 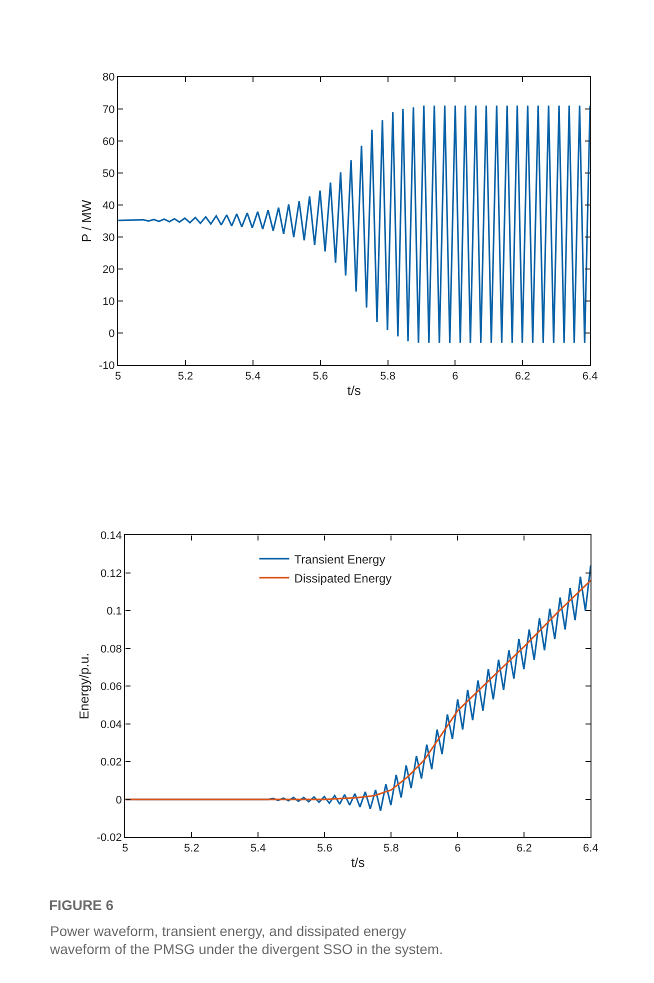 What do you see at coordinates (246, 940) in the screenshot?
I see `text: Power waveform, transient energy, and dissipated energy waveform of the PMSG under the divergent SSO in the system.` at bounding box center [246, 940].